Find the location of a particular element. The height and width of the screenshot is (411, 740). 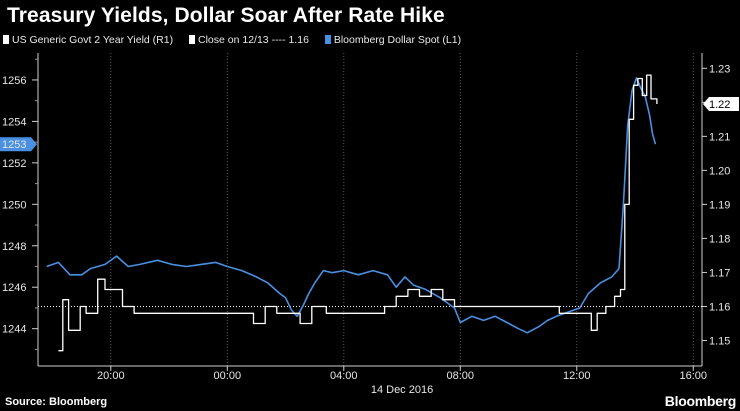

left-tick-label: 1246 is located at coordinates (14, 288).